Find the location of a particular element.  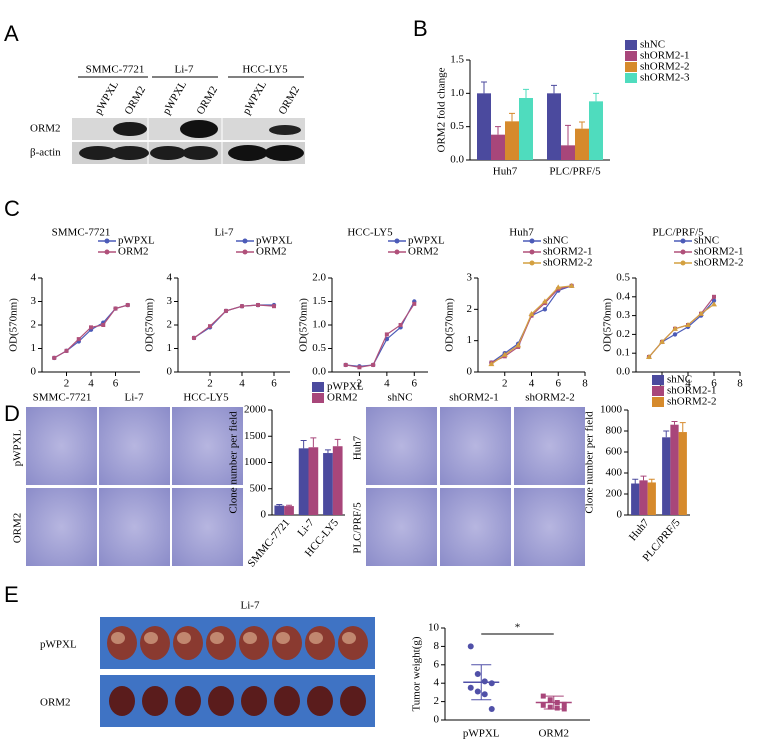

row-label: β-actin is located at coordinates (45, 153).